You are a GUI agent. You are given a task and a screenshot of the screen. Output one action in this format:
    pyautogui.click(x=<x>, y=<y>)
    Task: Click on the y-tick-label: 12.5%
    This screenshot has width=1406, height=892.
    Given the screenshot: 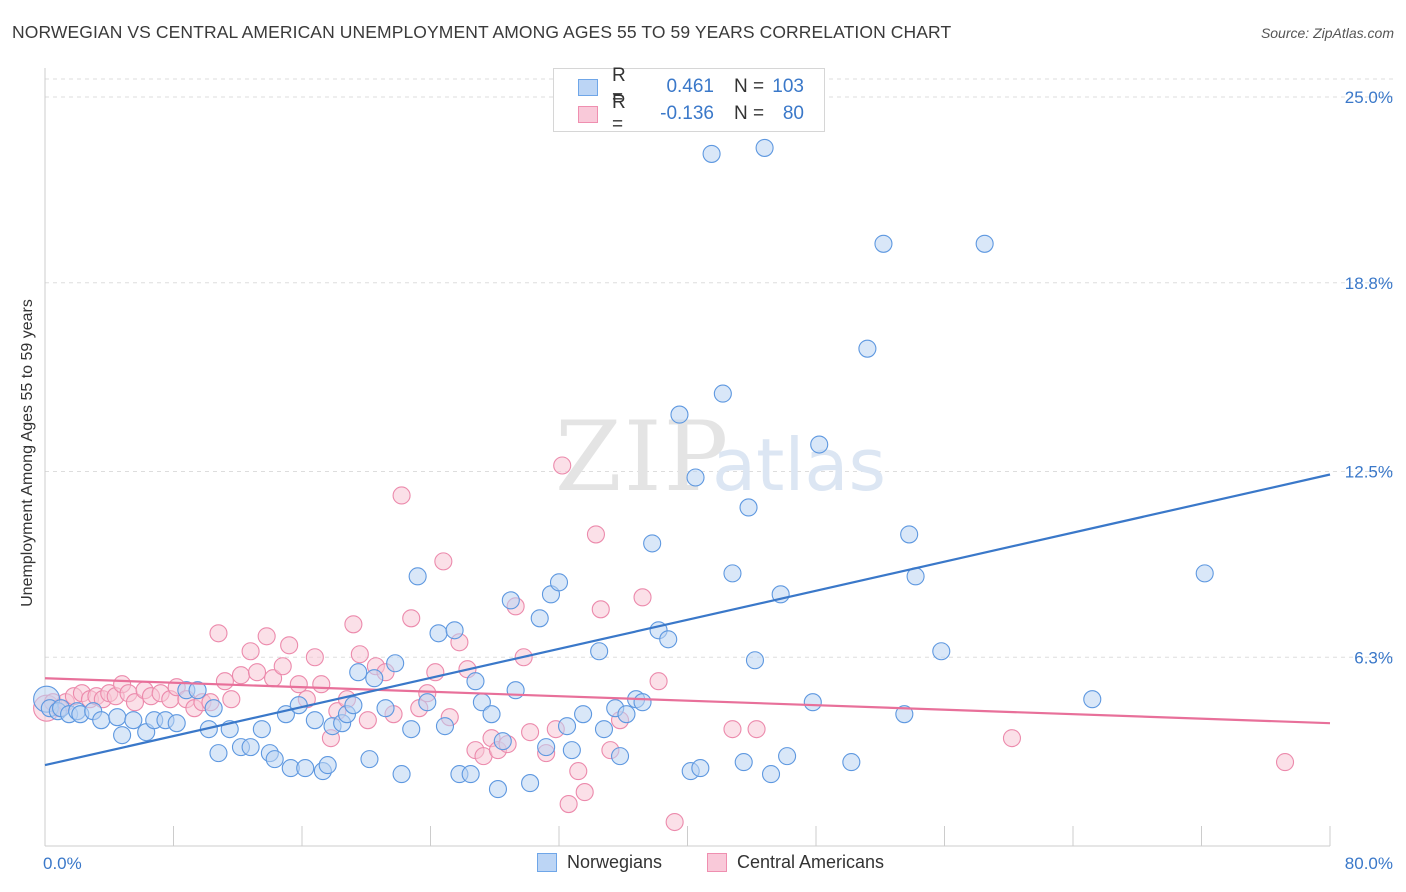 What is the action you would take?
    pyautogui.click(x=1369, y=472)
    